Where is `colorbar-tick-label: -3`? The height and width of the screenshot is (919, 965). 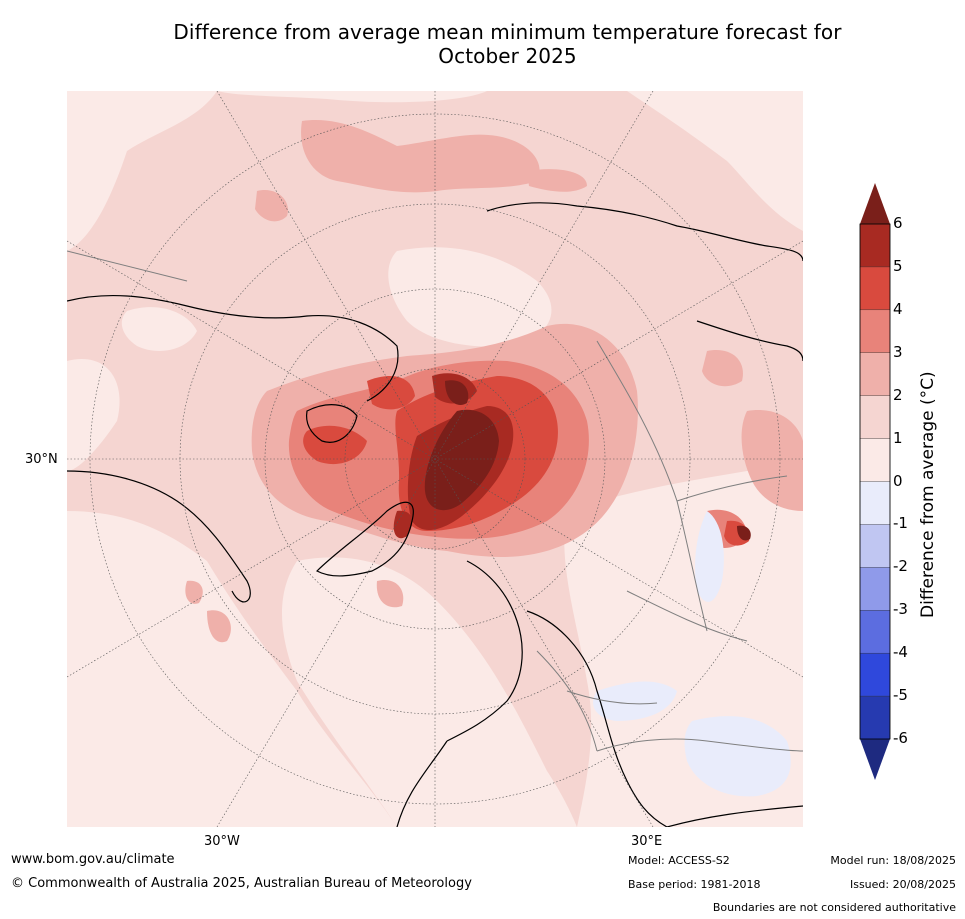
colorbar-tick-label: -3 is located at coordinates (900, 609).